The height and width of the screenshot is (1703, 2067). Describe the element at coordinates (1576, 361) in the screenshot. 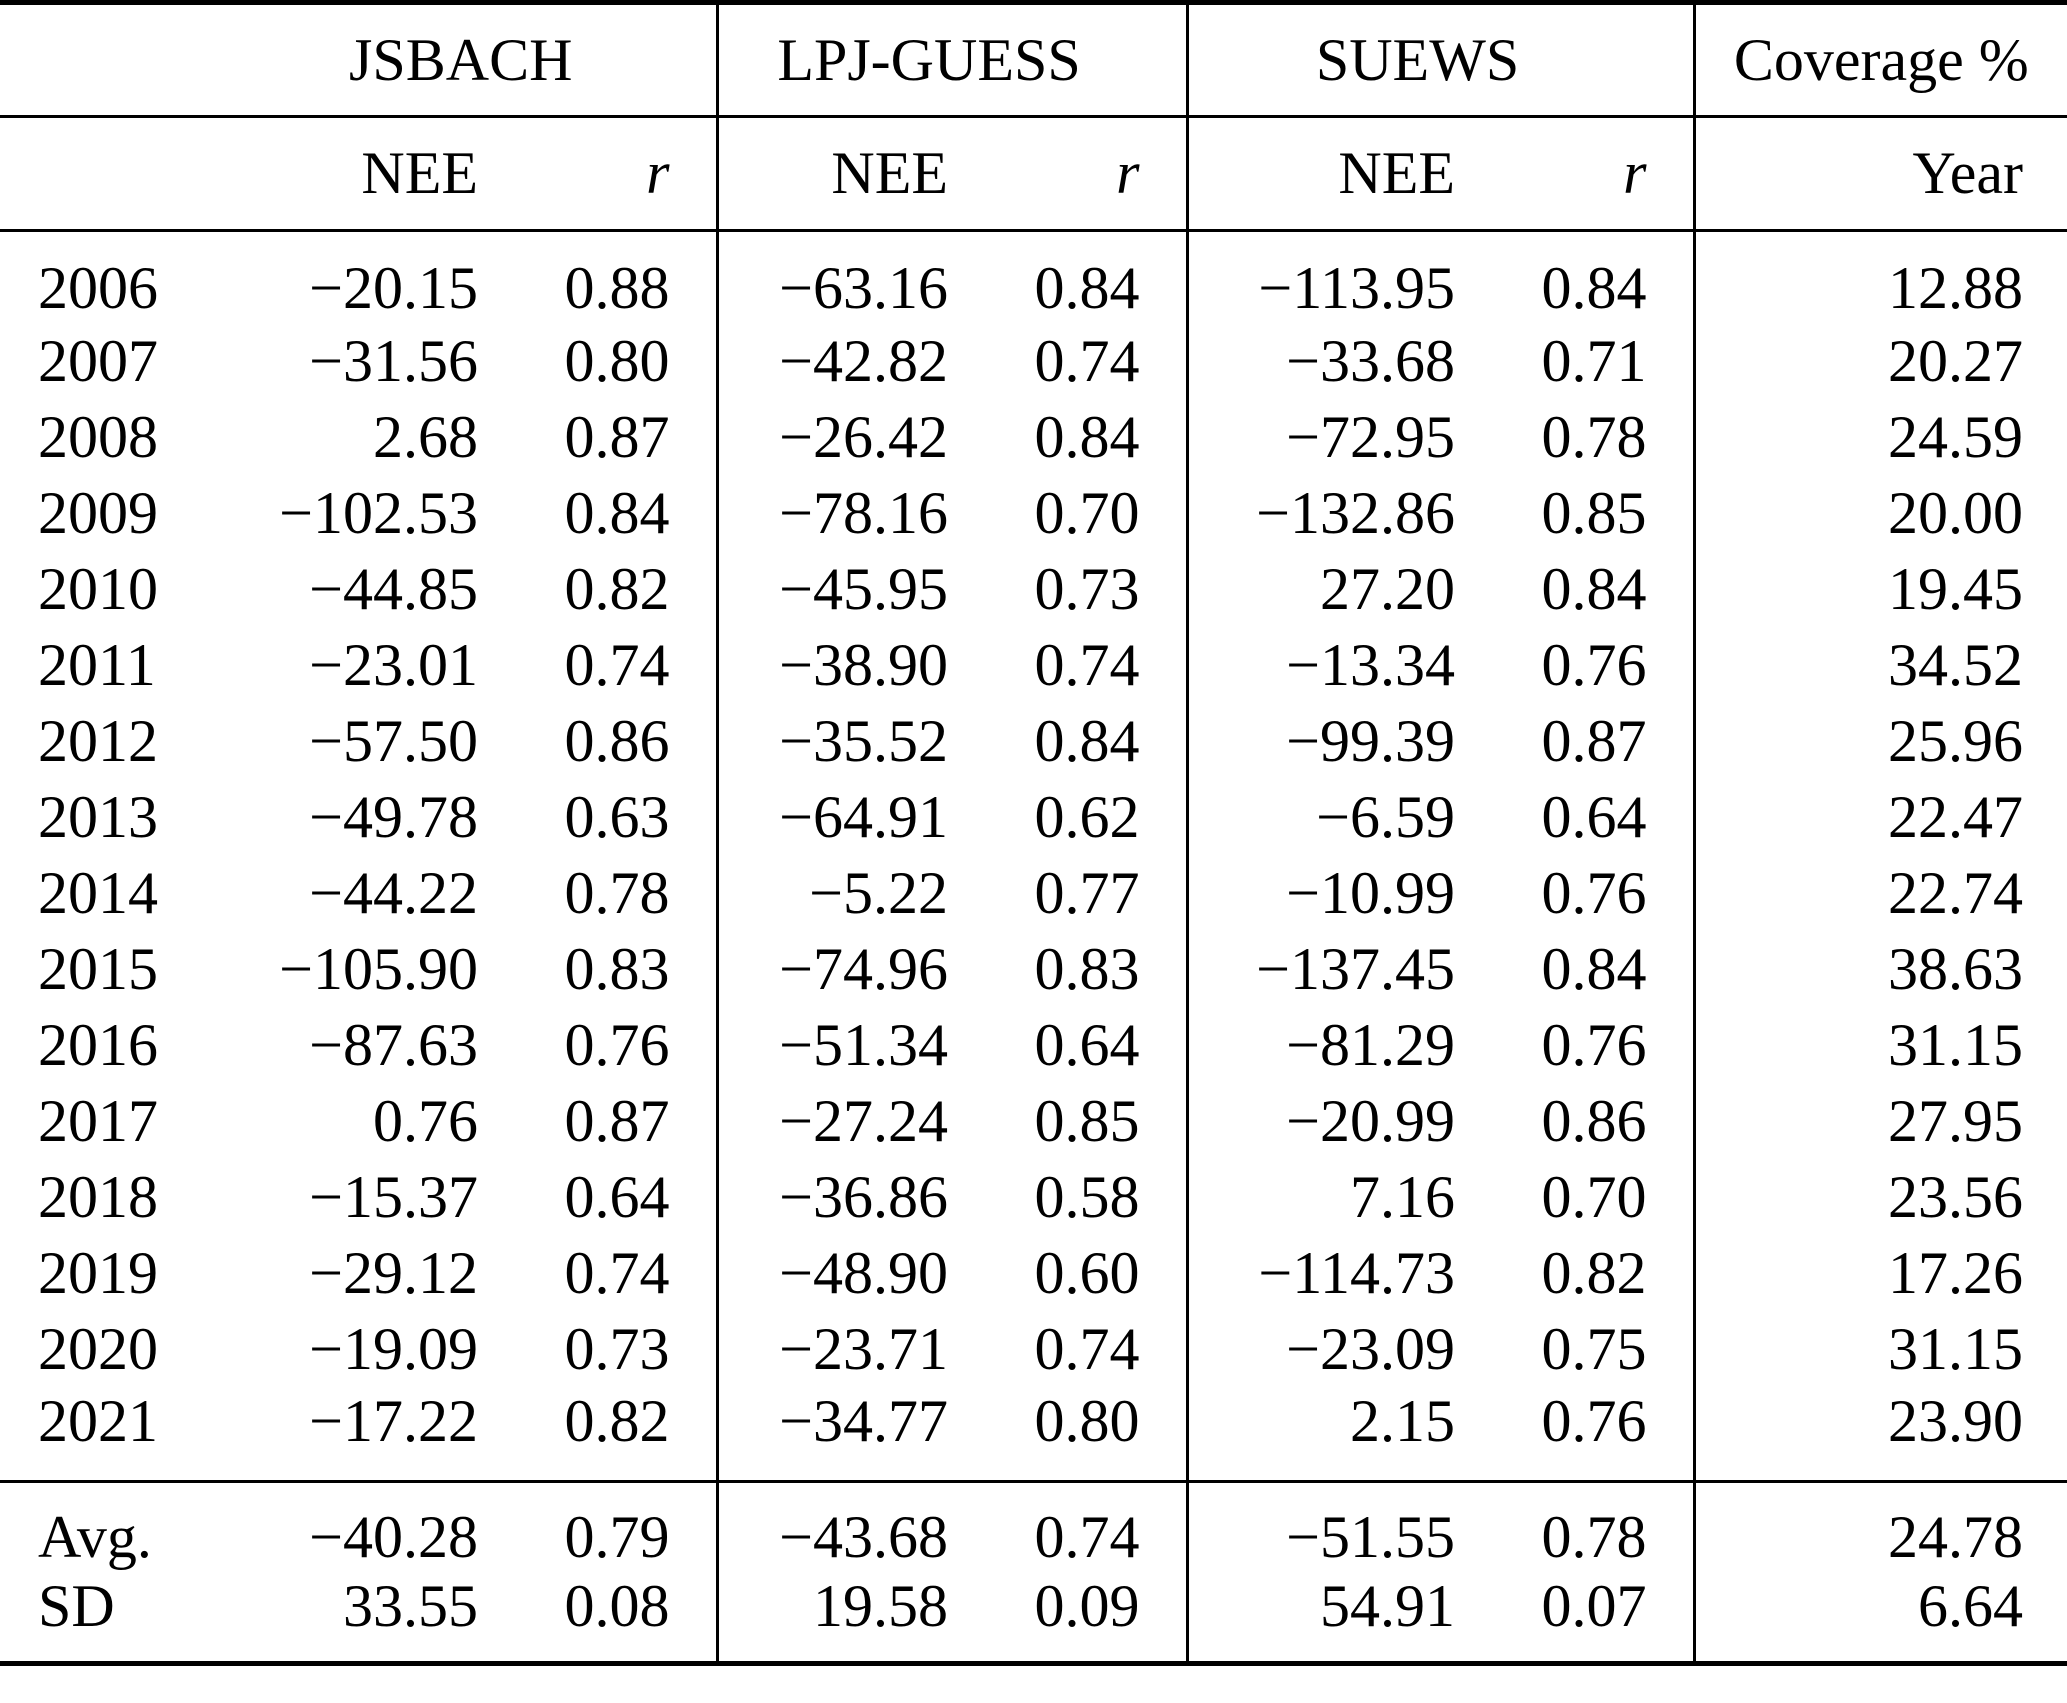

I see `cell-r-suews: 0.71` at that location.